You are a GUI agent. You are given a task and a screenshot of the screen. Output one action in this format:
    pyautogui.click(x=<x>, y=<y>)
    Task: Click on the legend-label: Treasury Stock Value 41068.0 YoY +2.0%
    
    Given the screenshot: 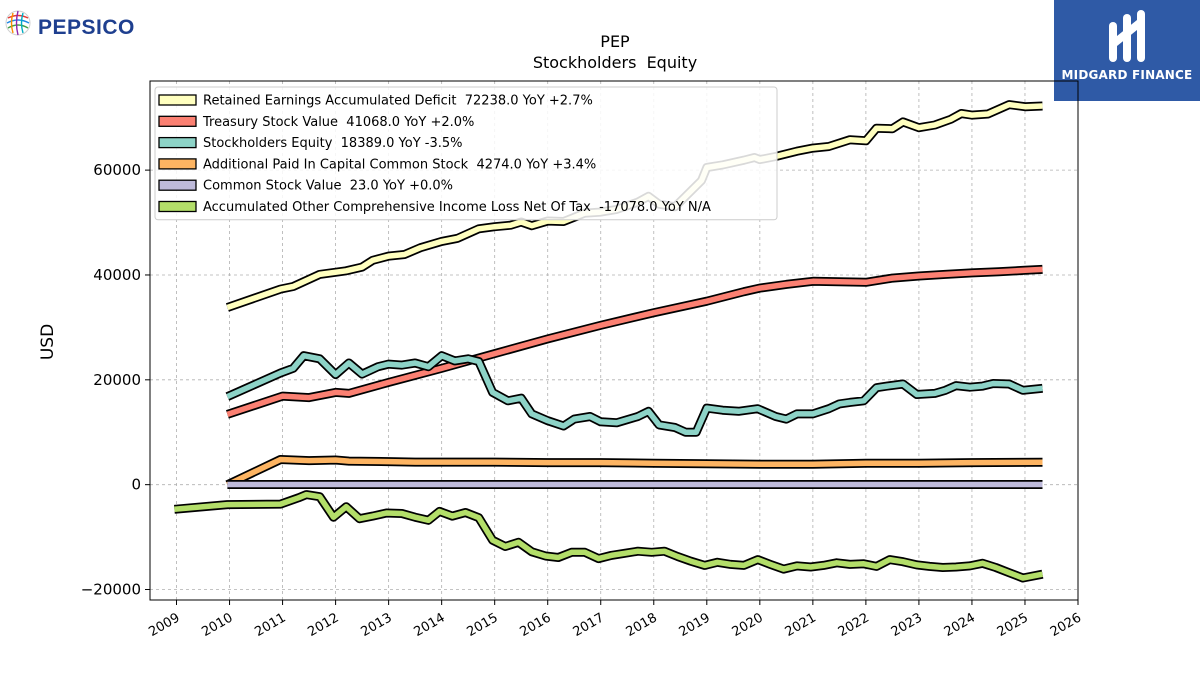 What is the action you would take?
    pyautogui.click(x=338, y=122)
    